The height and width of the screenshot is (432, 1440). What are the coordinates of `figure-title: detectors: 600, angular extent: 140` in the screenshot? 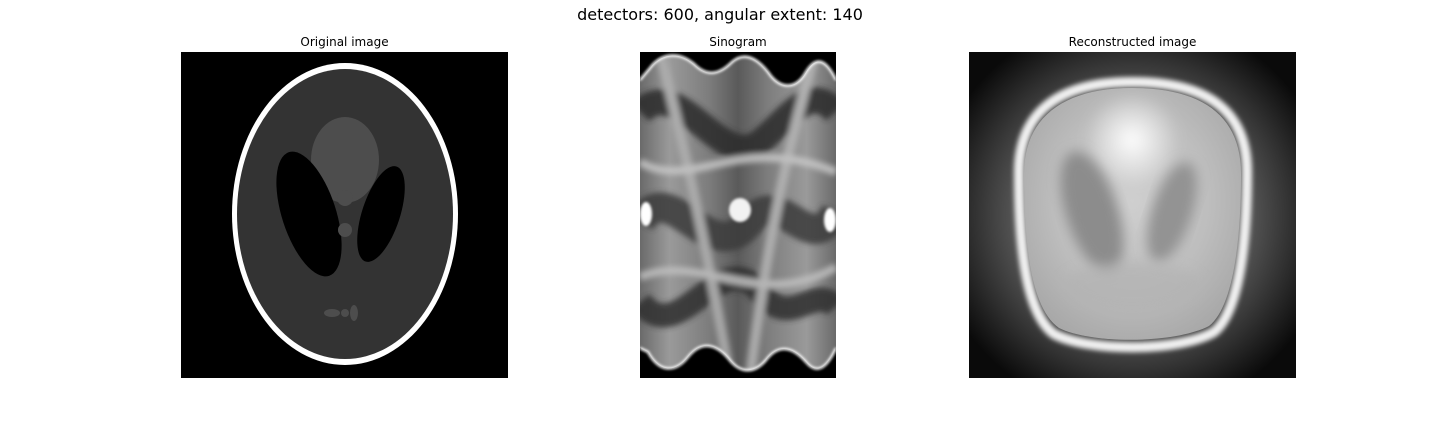 It's located at (720, 14).